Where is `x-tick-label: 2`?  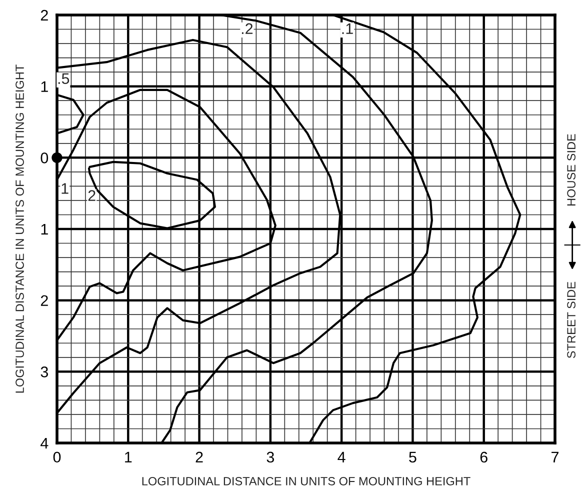
x-tick-label: 2 is located at coordinates (199, 457).